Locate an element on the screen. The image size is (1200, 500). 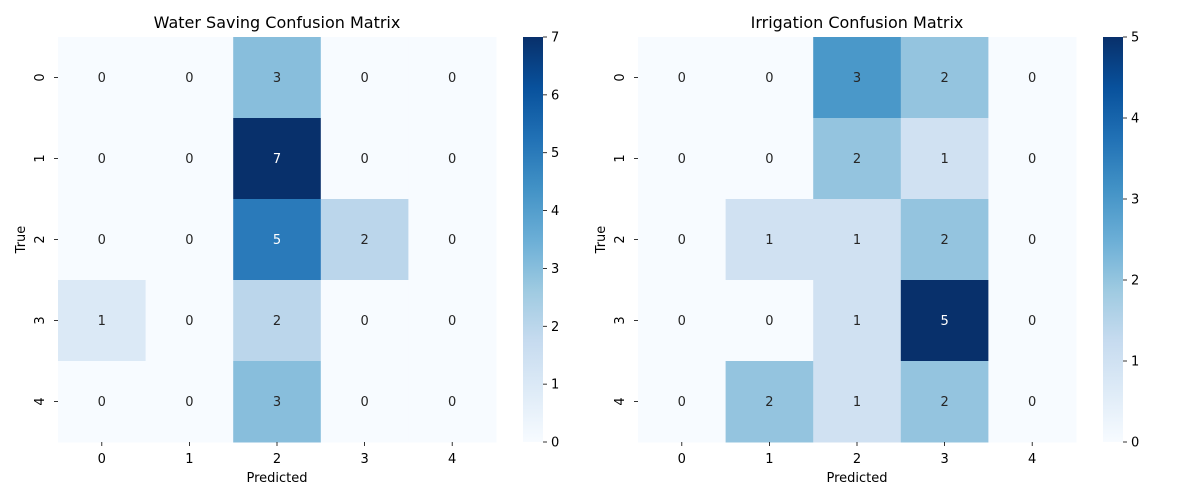
x-tick-label: 4 is located at coordinates (1032, 459).